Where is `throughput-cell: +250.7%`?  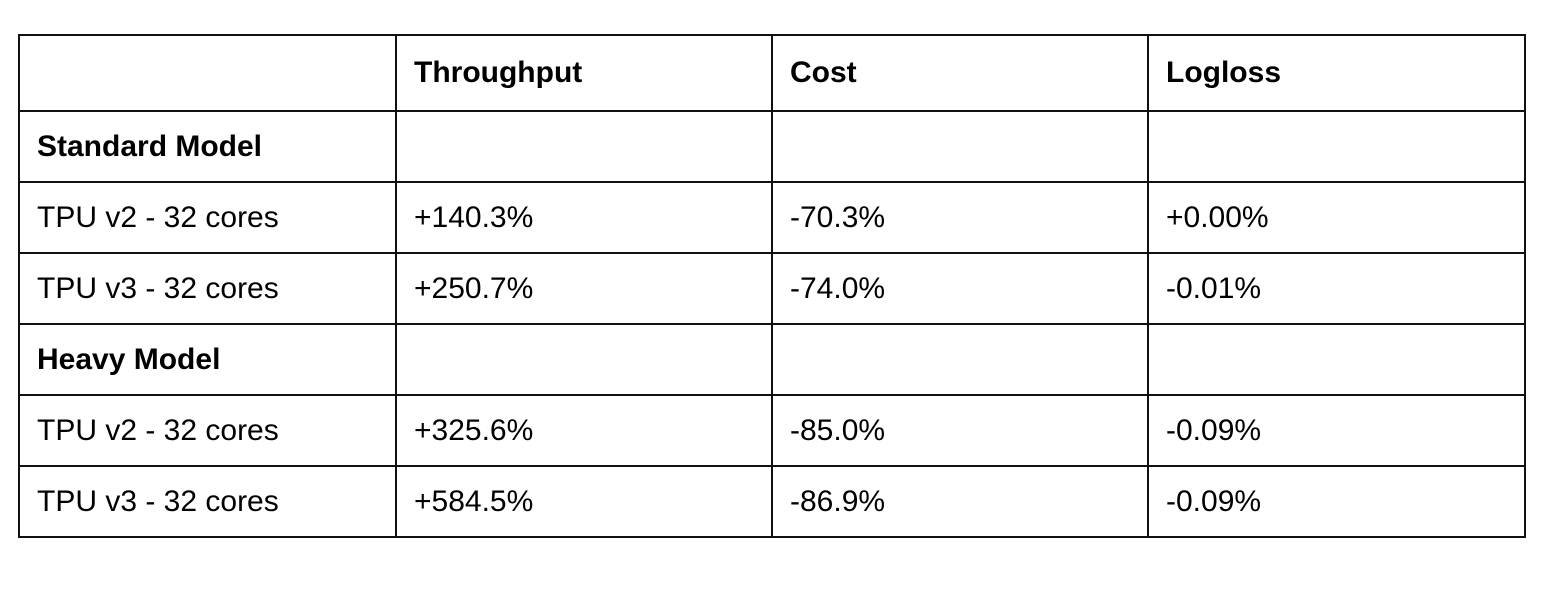 throughput-cell: +250.7% is located at coordinates (584, 288).